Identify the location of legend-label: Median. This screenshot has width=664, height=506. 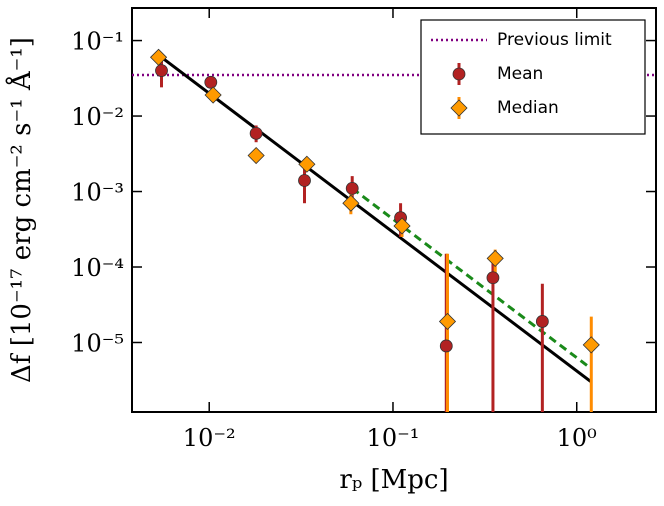
(528, 108).